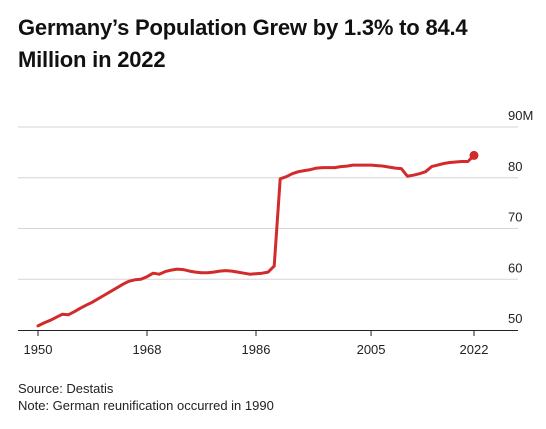 This screenshot has height=429, width=546. I want to click on y-axis: 50 60 70 80 90M, so click(520, 217).